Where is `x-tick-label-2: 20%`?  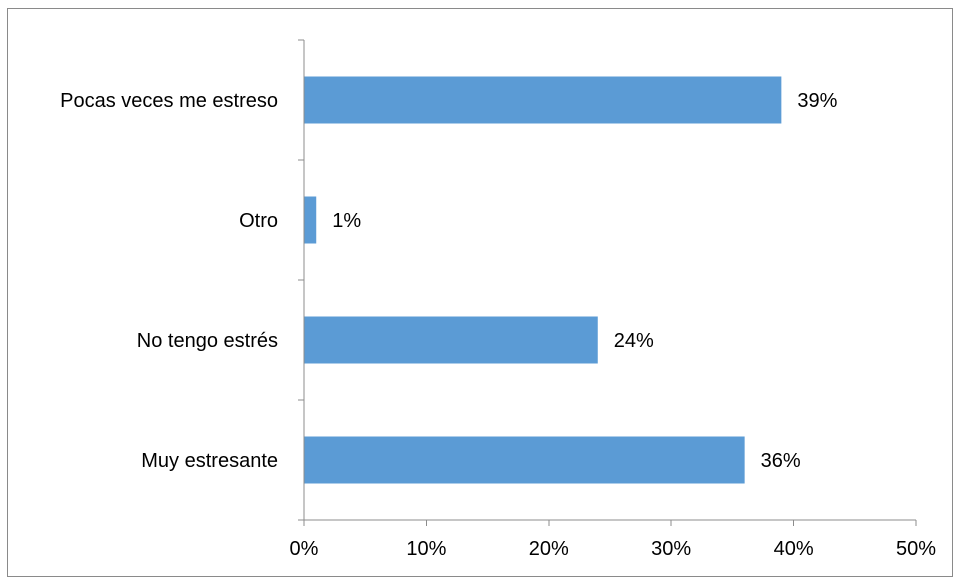
x-tick-label-2: 20% is located at coordinates (549, 549).